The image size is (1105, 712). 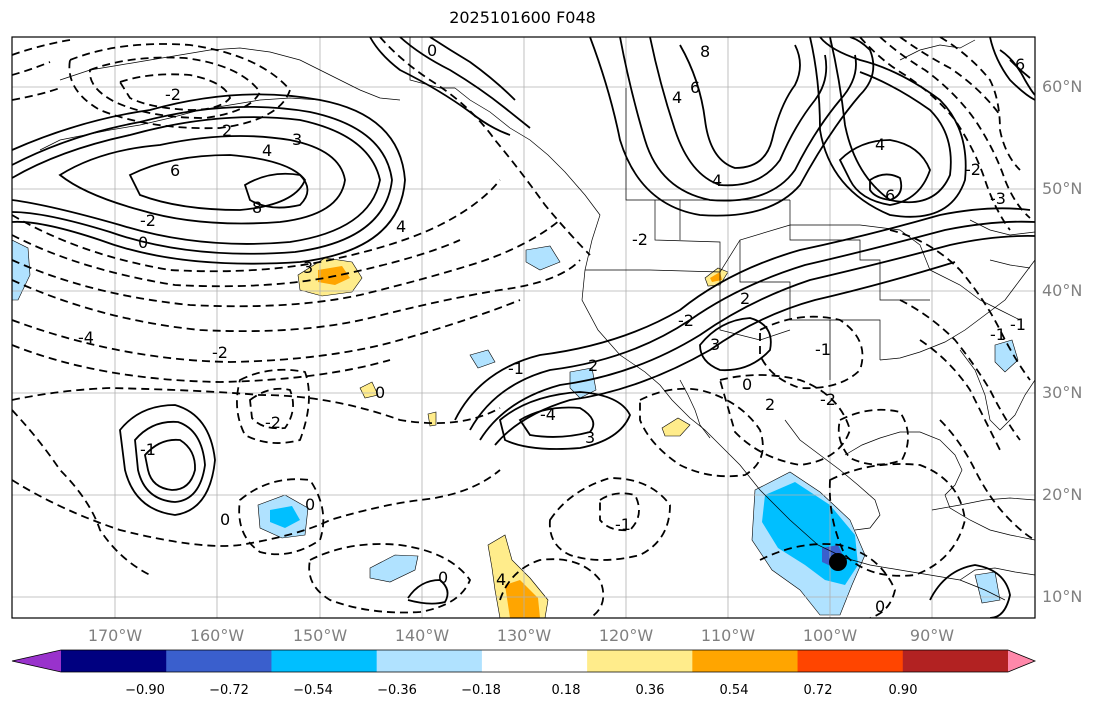 What do you see at coordinates (145, 690) in the screenshot?
I see `colorbar-label: −0.90` at bounding box center [145, 690].